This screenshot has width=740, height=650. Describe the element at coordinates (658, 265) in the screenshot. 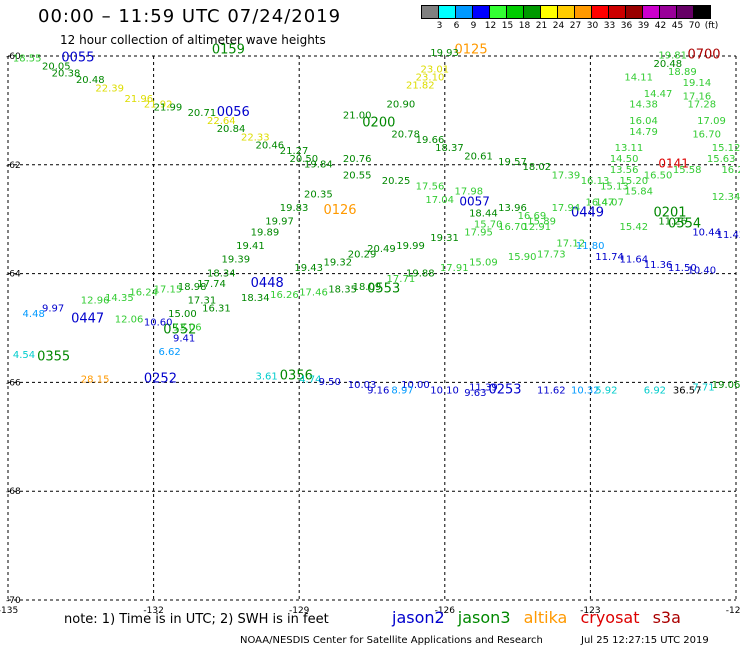

I see `wave-height-label: 11.36` at that location.